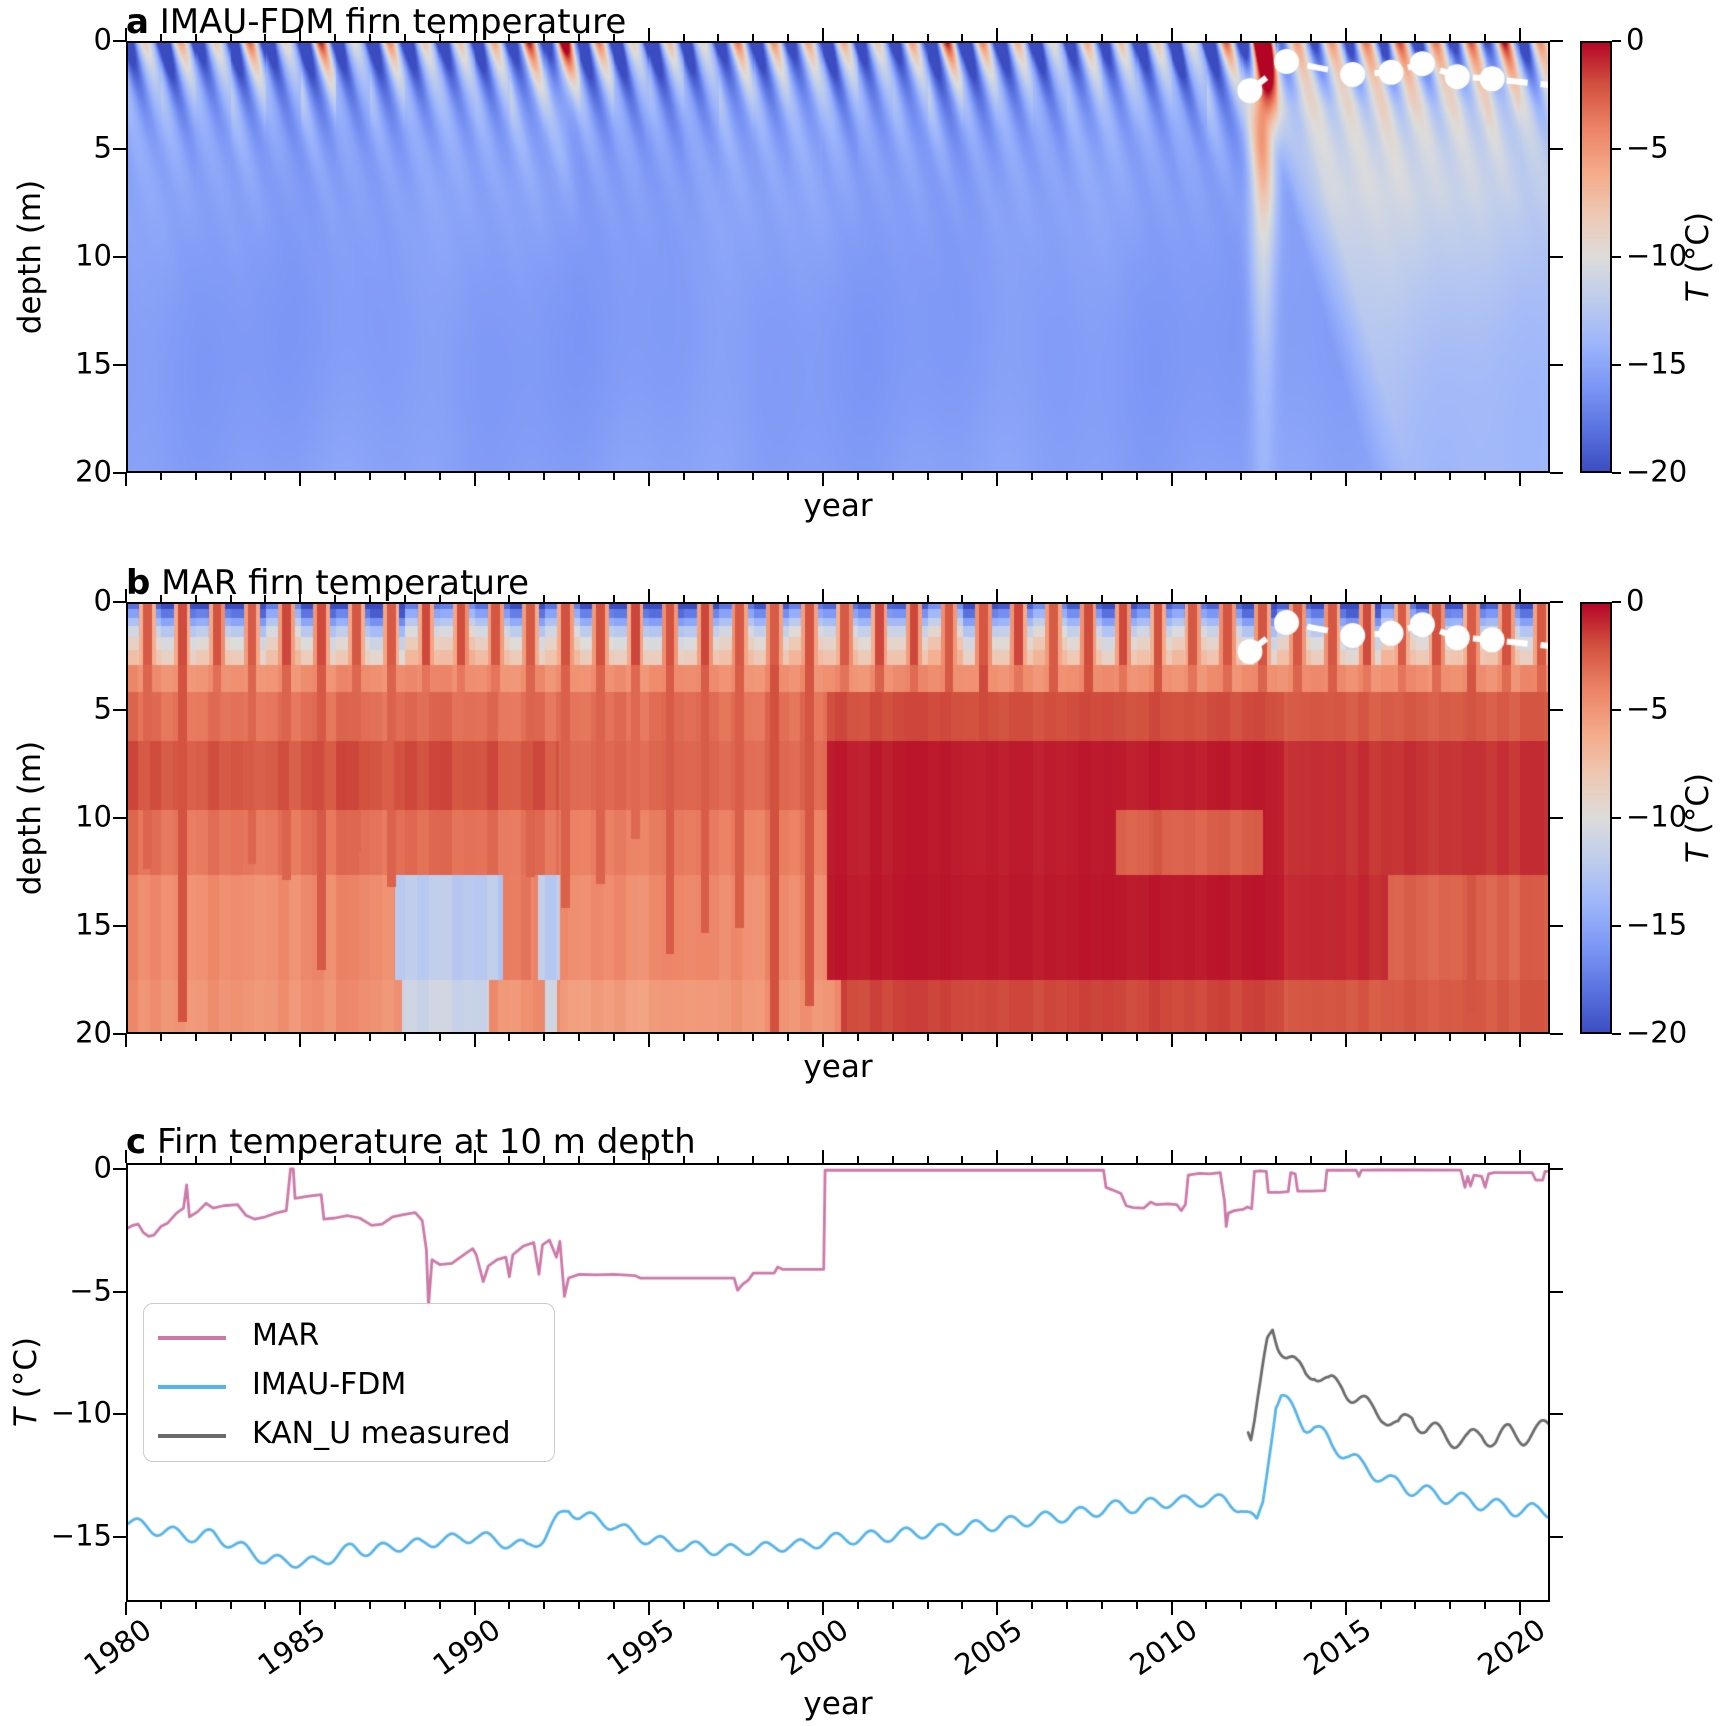 The image size is (1724, 1726). Describe the element at coordinates (349, 1338) in the screenshot. I see `legend-row-mar: MAR` at that location.